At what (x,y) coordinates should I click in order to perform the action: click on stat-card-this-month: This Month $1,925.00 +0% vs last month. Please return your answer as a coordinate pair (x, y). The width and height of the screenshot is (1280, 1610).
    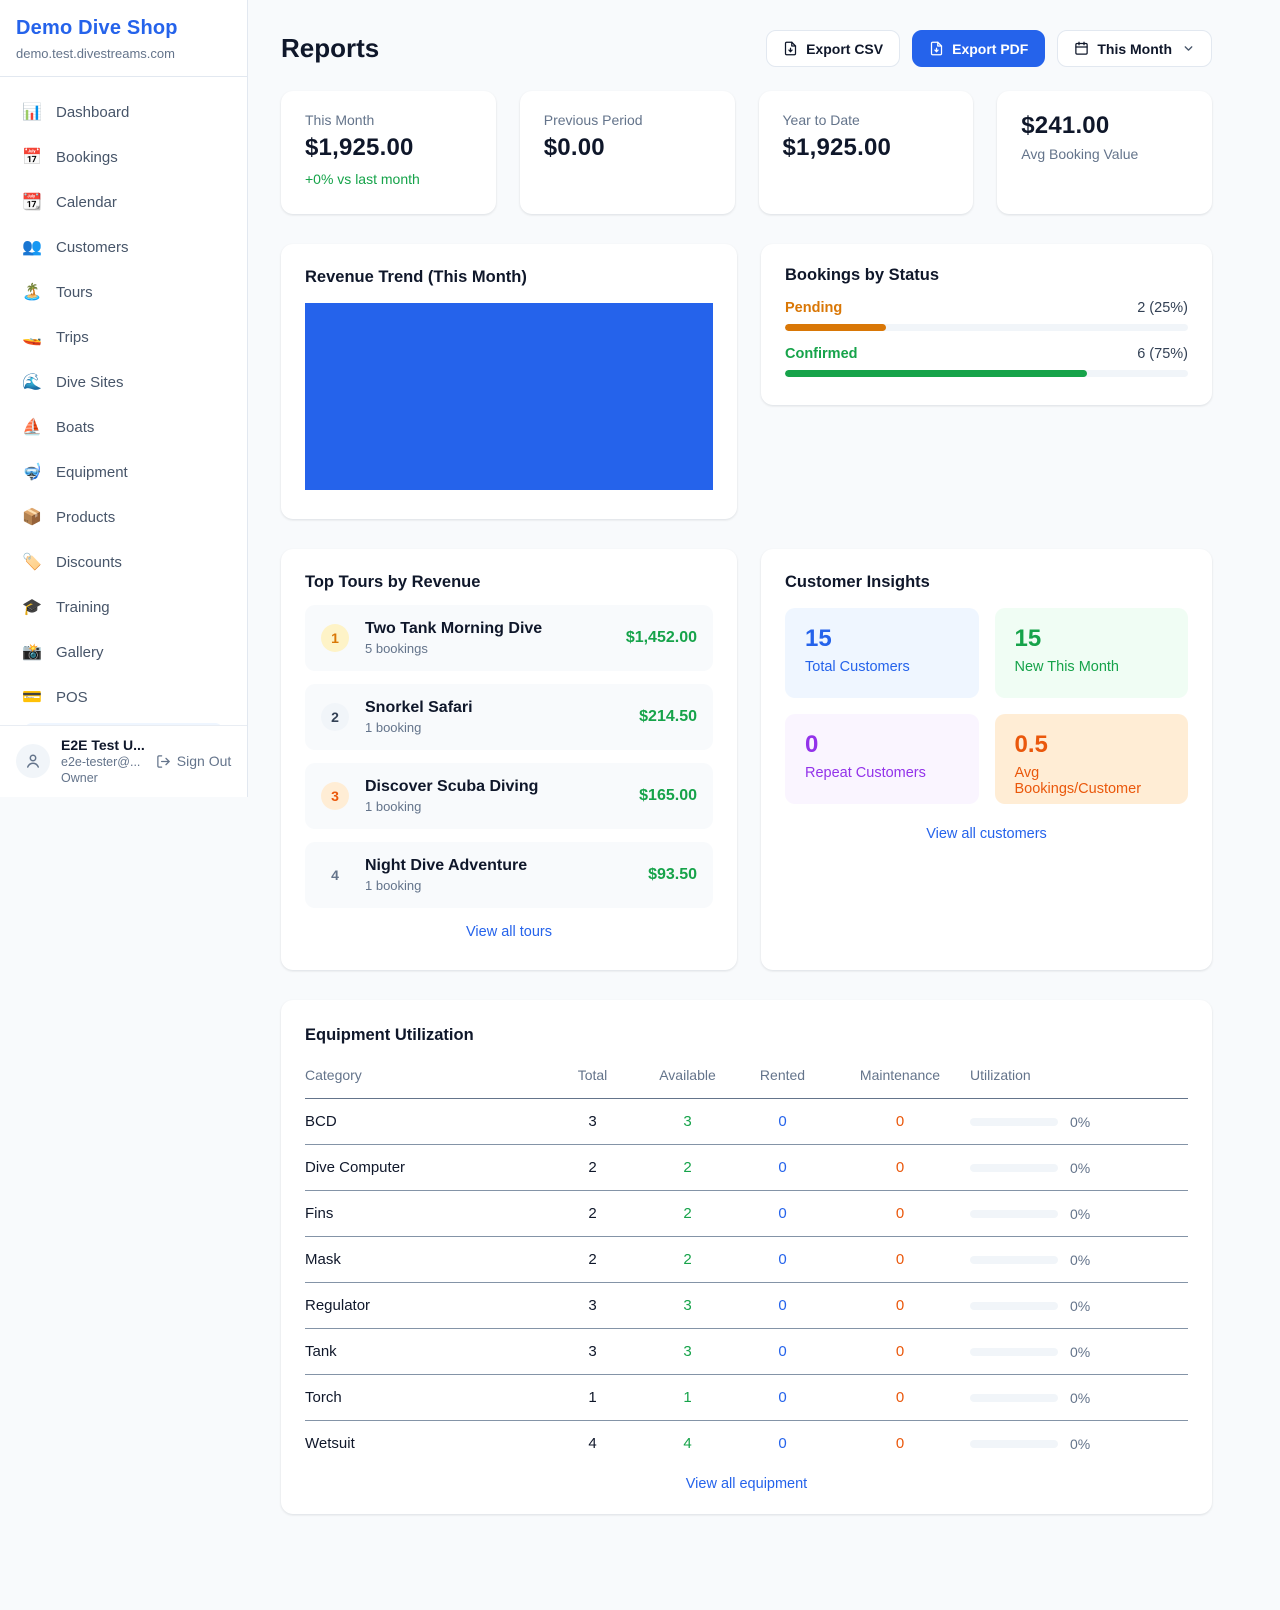
    Looking at the image, I should click on (388, 152).